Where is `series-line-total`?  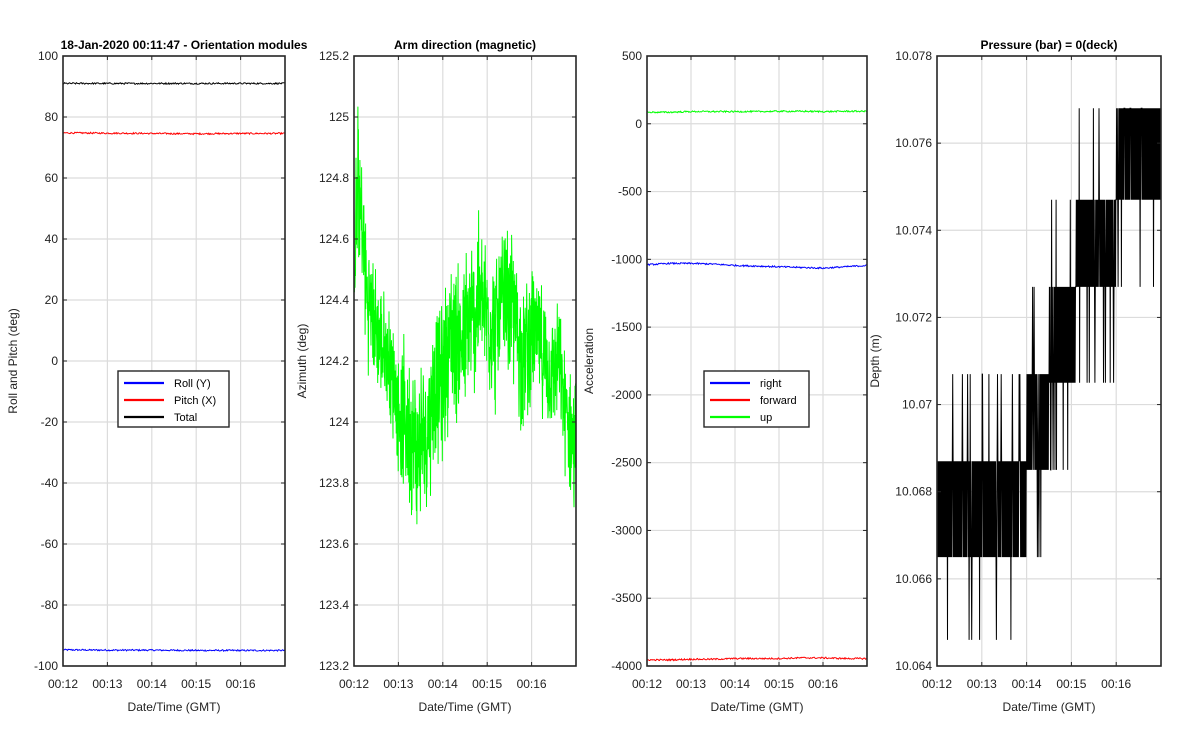 series-line-total is located at coordinates (174, 83).